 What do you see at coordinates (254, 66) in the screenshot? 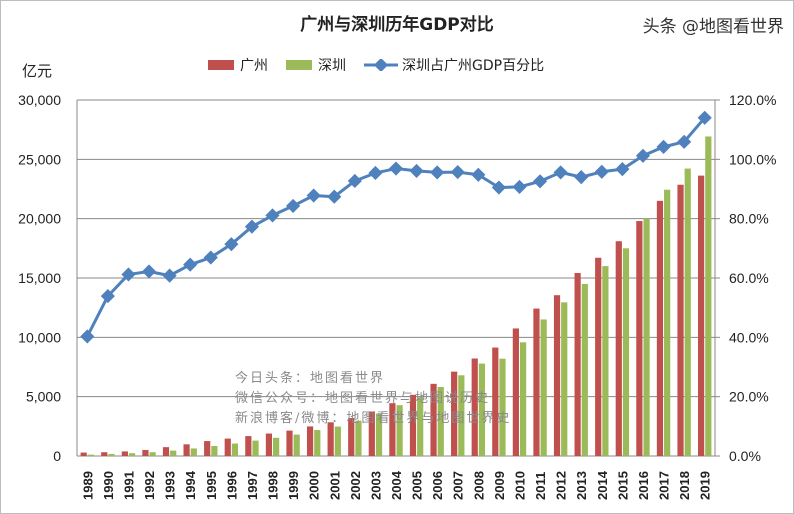
I see `legend-label-guangzhou: 广州` at bounding box center [254, 66].